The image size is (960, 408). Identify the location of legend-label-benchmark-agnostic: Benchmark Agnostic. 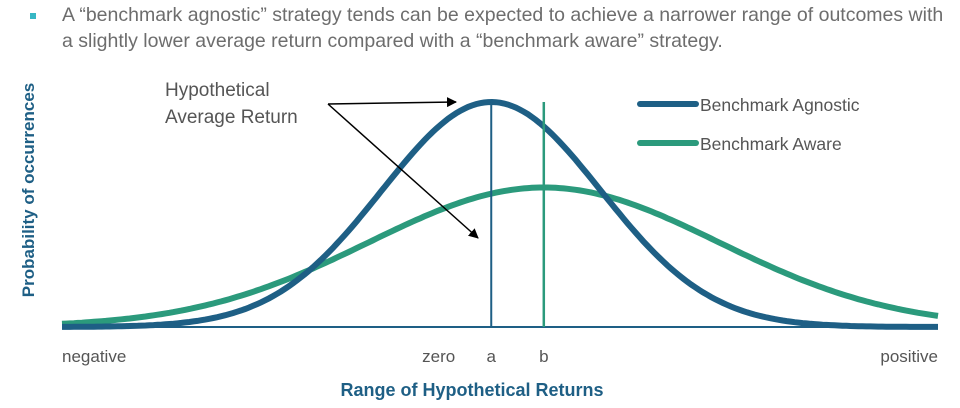
(780, 105).